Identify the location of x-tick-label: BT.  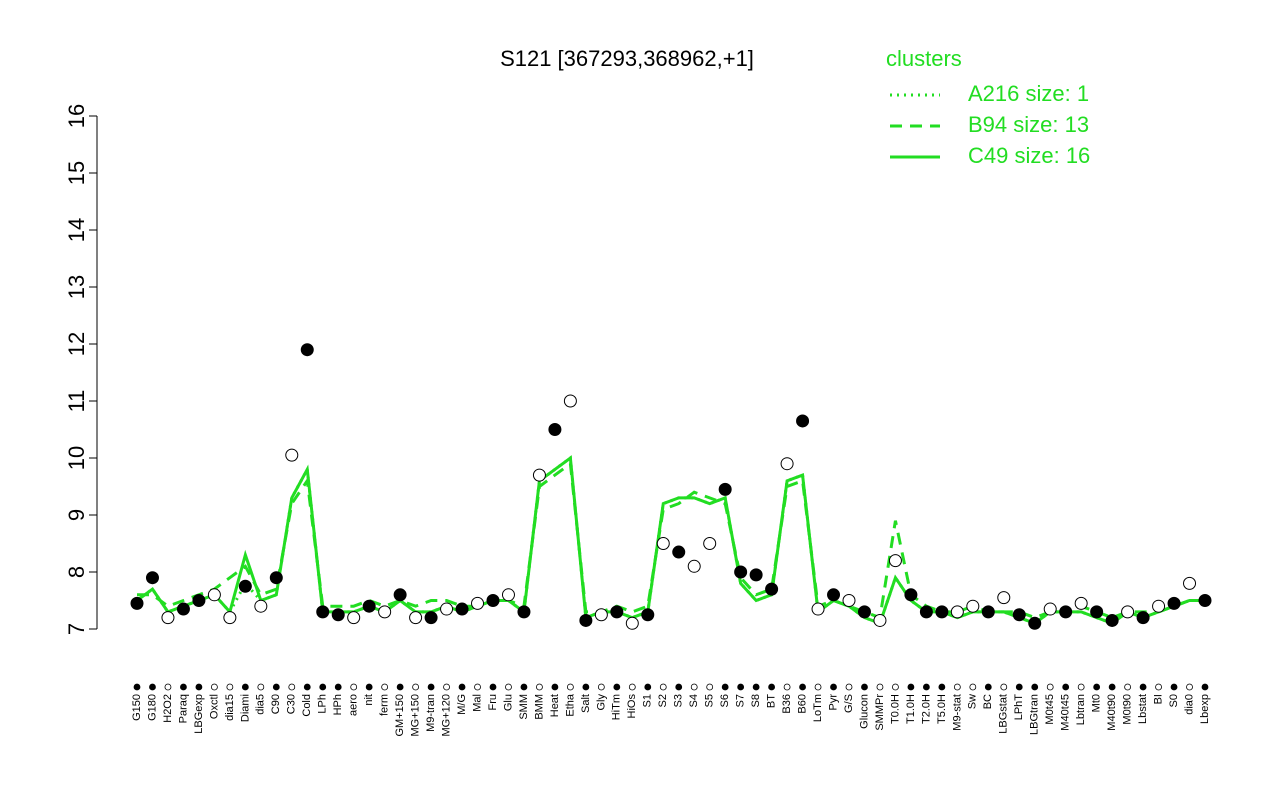
(772, 701).